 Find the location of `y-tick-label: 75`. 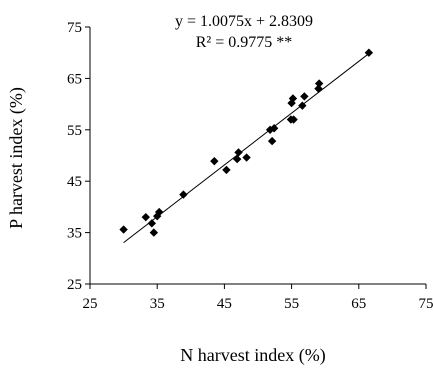

y-tick-label: 75 is located at coordinates (74, 28).